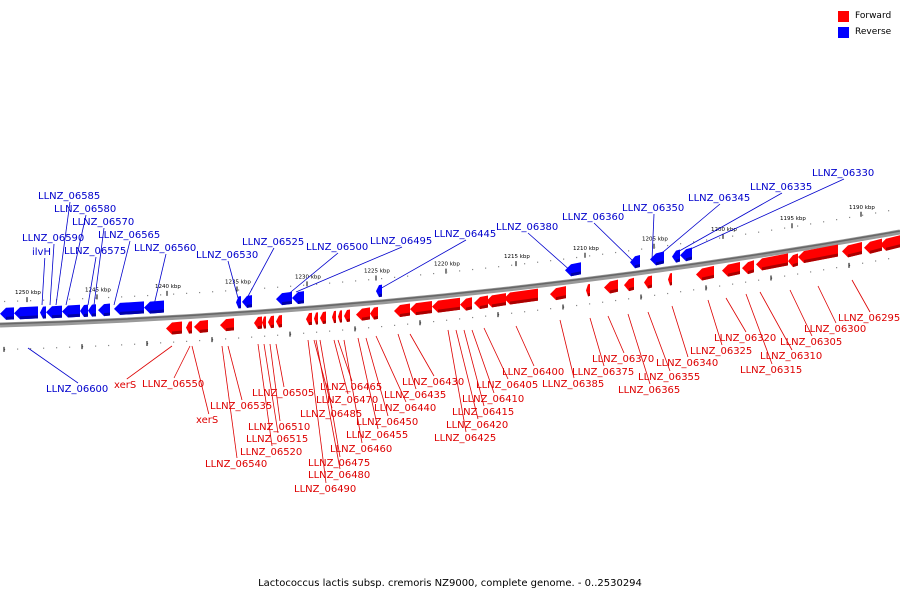  Describe the element at coordinates (687, 363) in the screenshot. I see `gene-label: LLNZ_06340` at that location.